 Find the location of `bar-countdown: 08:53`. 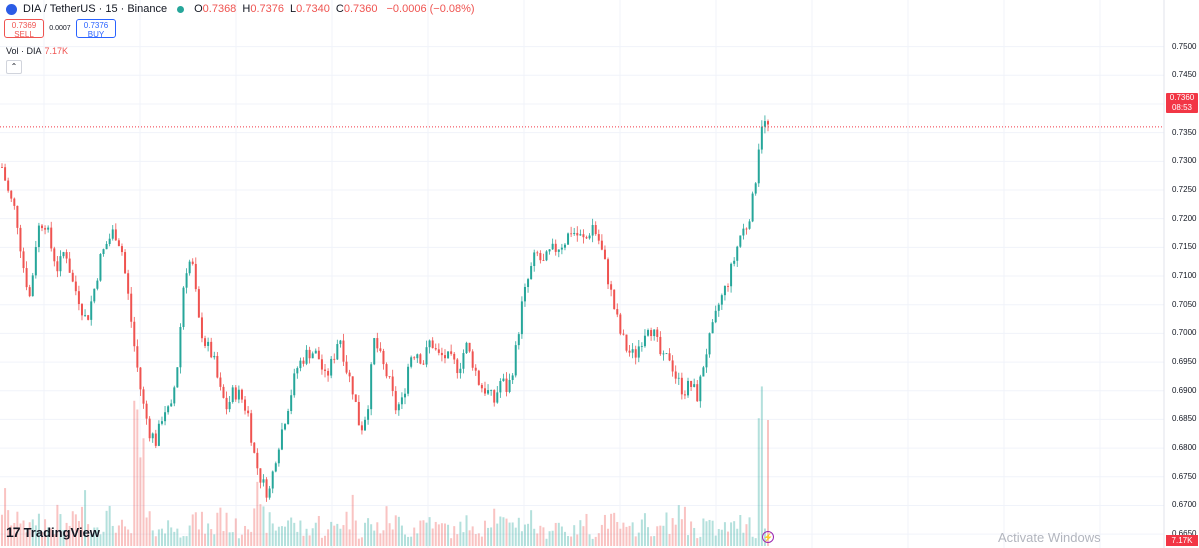

bar-countdown: 08:53 is located at coordinates (1182, 107).